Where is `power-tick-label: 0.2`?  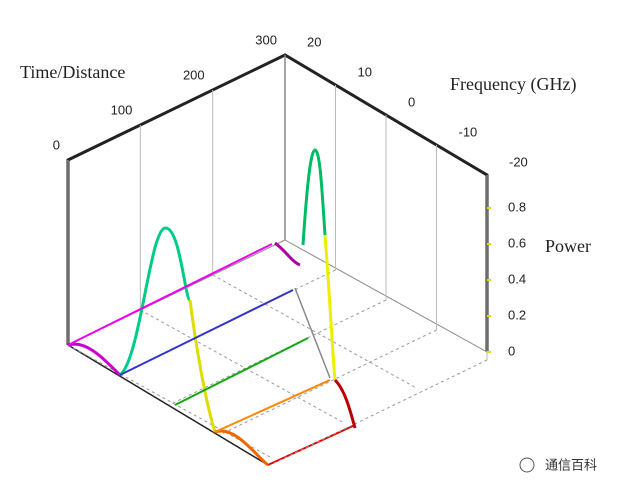 power-tick-label: 0.2 is located at coordinates (517, 314).